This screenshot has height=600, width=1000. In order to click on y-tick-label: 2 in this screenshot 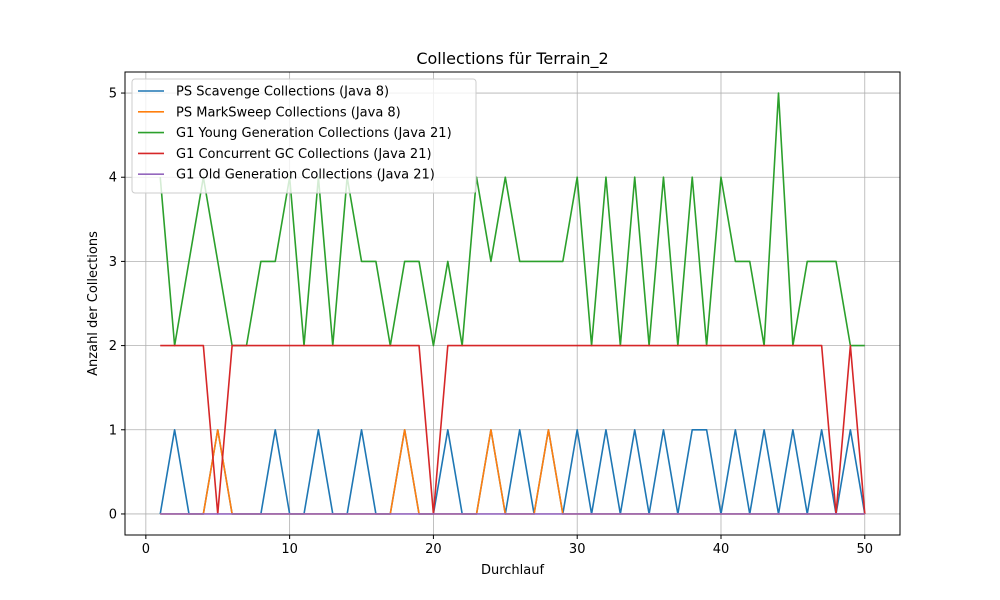, I will do `click(113, 346)`.